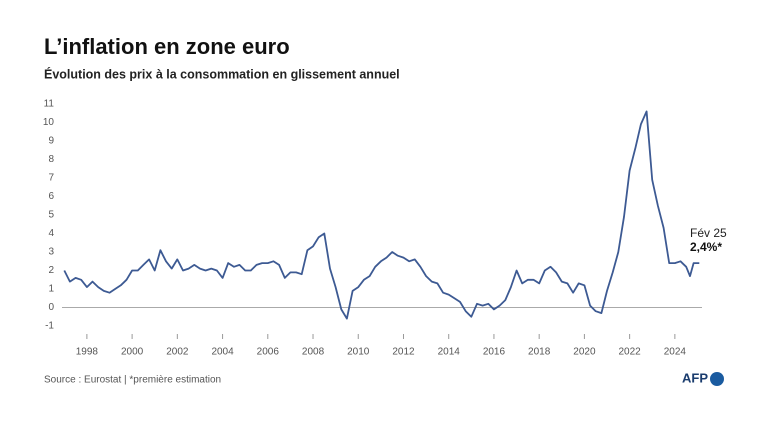  What do you see at coordinates (706, 247) in the screenshot?
I see `annotation-value: 2,4%*` at bounding box center [706, 247].